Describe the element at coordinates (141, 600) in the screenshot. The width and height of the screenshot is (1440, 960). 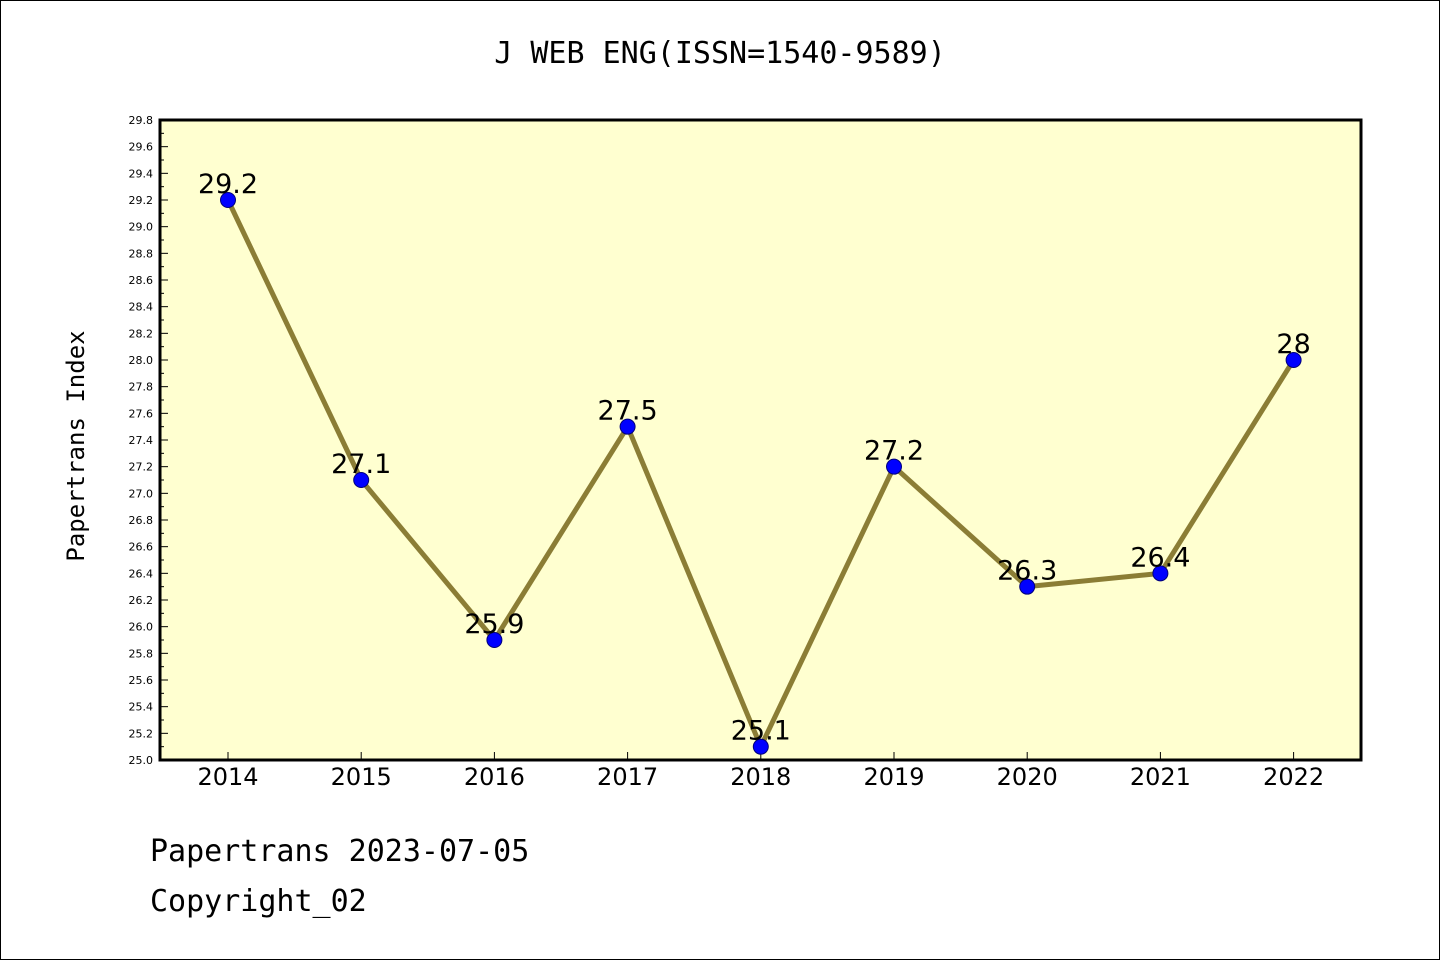
I see `y-tick-label: 26.2` at that location.